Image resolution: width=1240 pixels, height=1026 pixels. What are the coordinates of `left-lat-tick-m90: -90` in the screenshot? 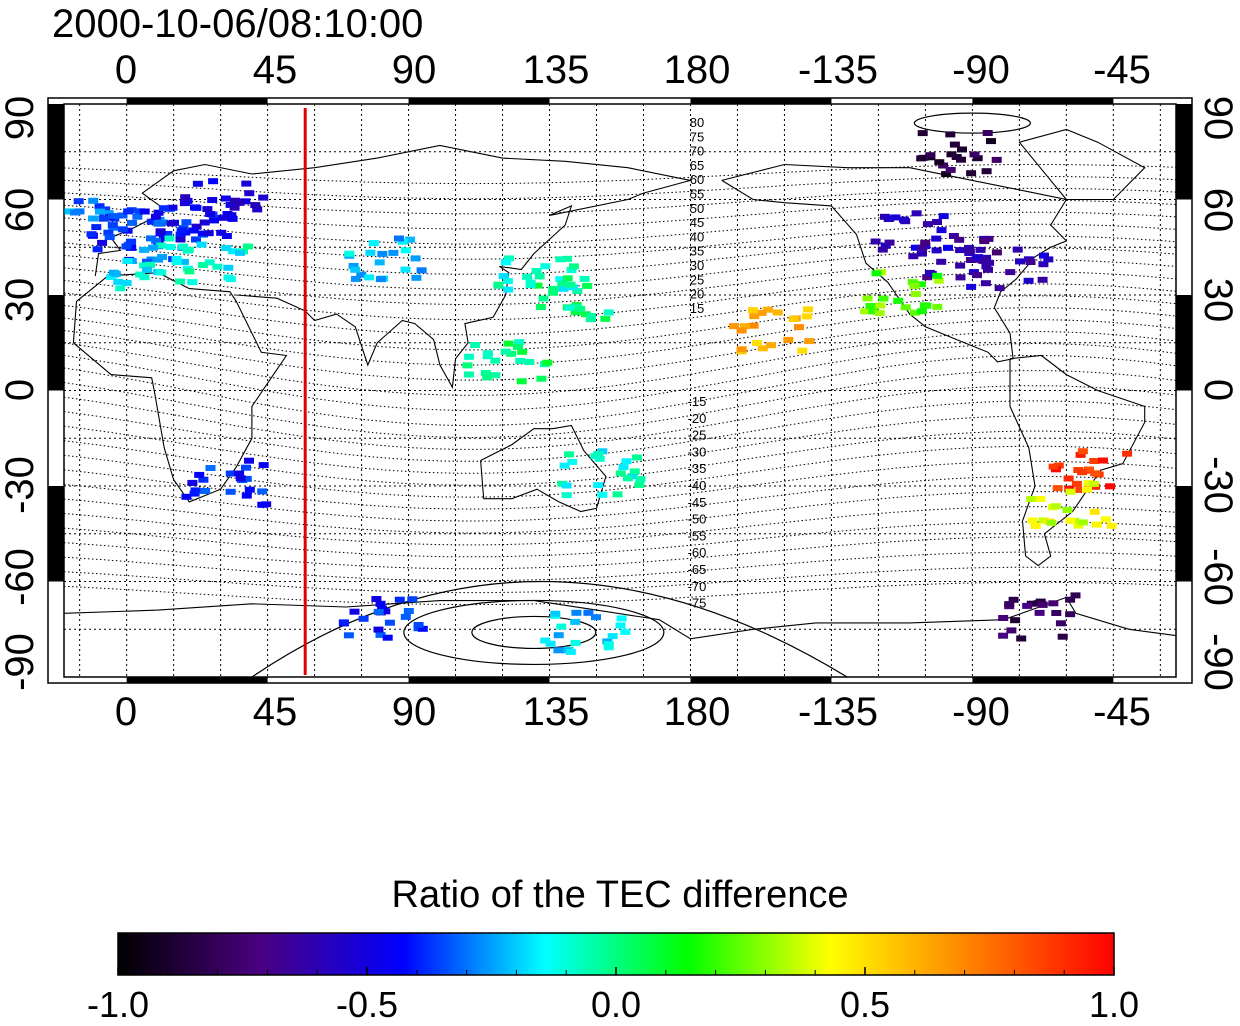 It's located at (21, 662).